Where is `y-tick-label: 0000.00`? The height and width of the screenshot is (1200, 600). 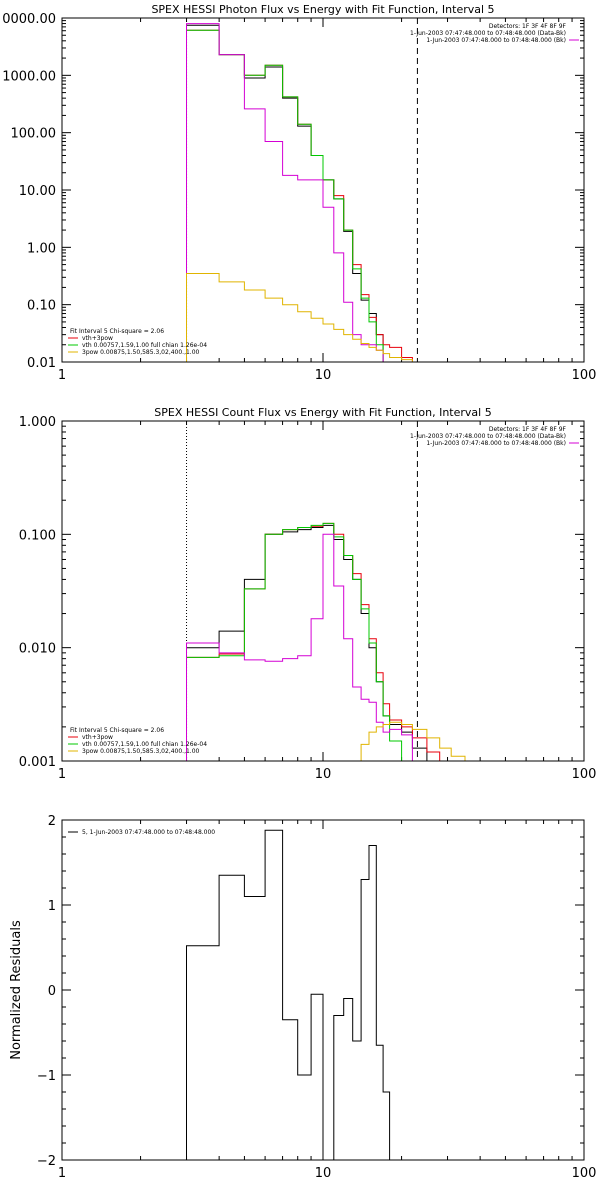
y-tick-label: 0000.00 is located at coordinates (29, 19).